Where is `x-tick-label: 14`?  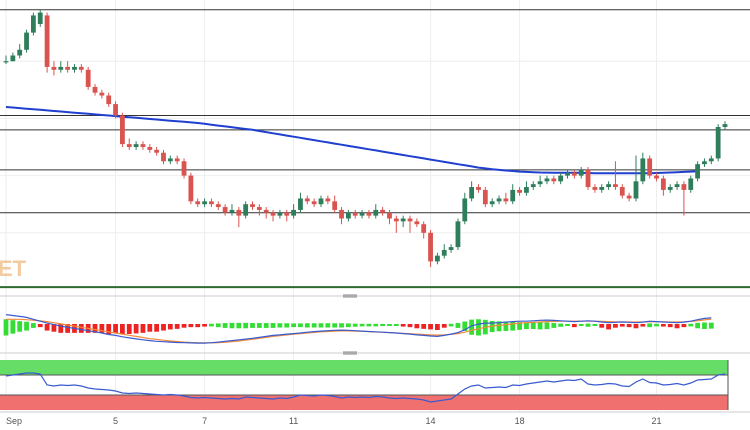
x-tick-label: 14 is located at coordinates (431, 421).